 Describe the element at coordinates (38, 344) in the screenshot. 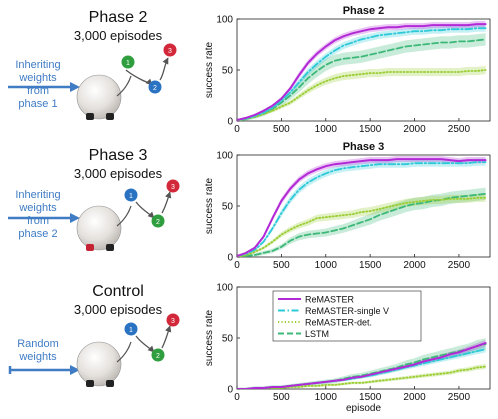

I see `inherit-label-line: Random` at that location.